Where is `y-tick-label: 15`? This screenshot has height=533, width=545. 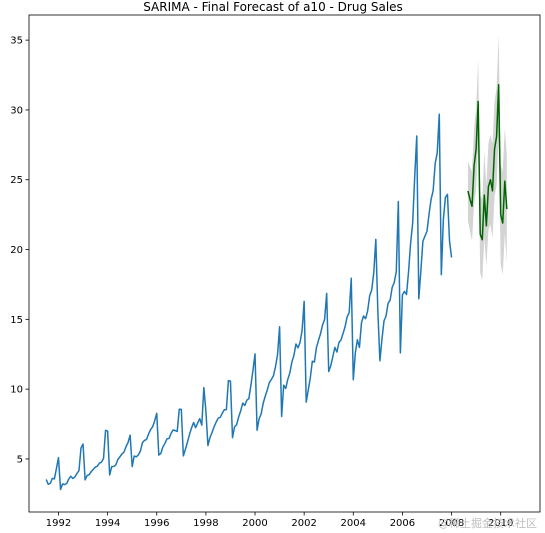 y-tick-label: 15 is located at coordinates (16, 320).